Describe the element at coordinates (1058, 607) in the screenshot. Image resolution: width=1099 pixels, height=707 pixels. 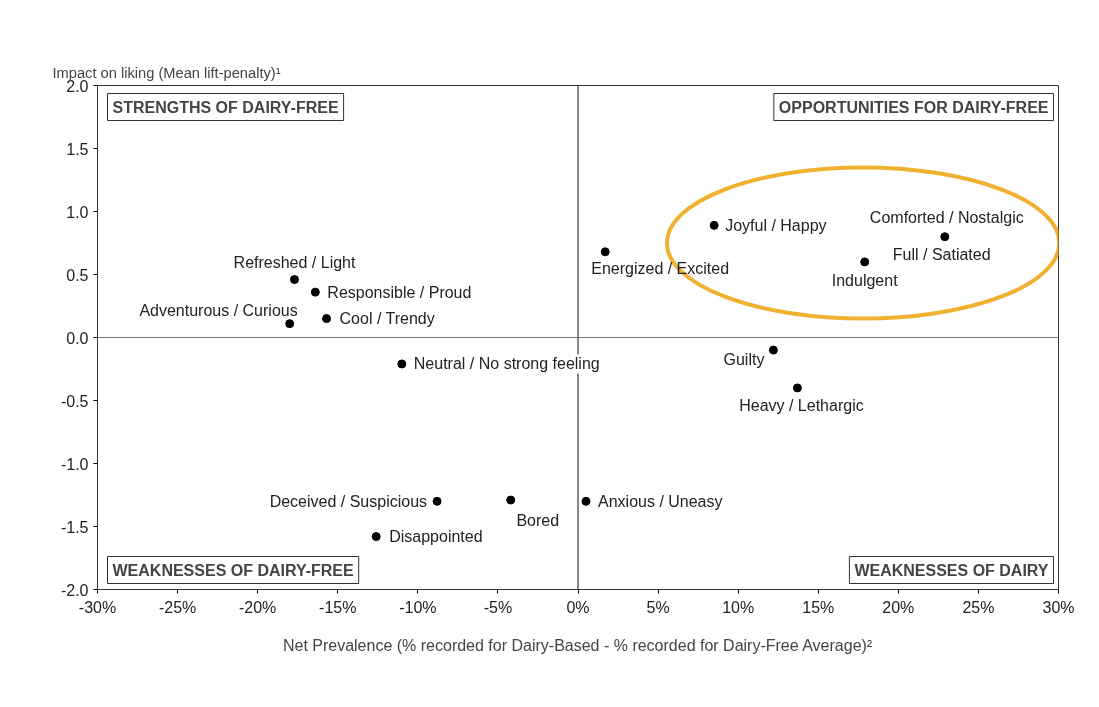
I see `x-tick-label: 30%` at that location.